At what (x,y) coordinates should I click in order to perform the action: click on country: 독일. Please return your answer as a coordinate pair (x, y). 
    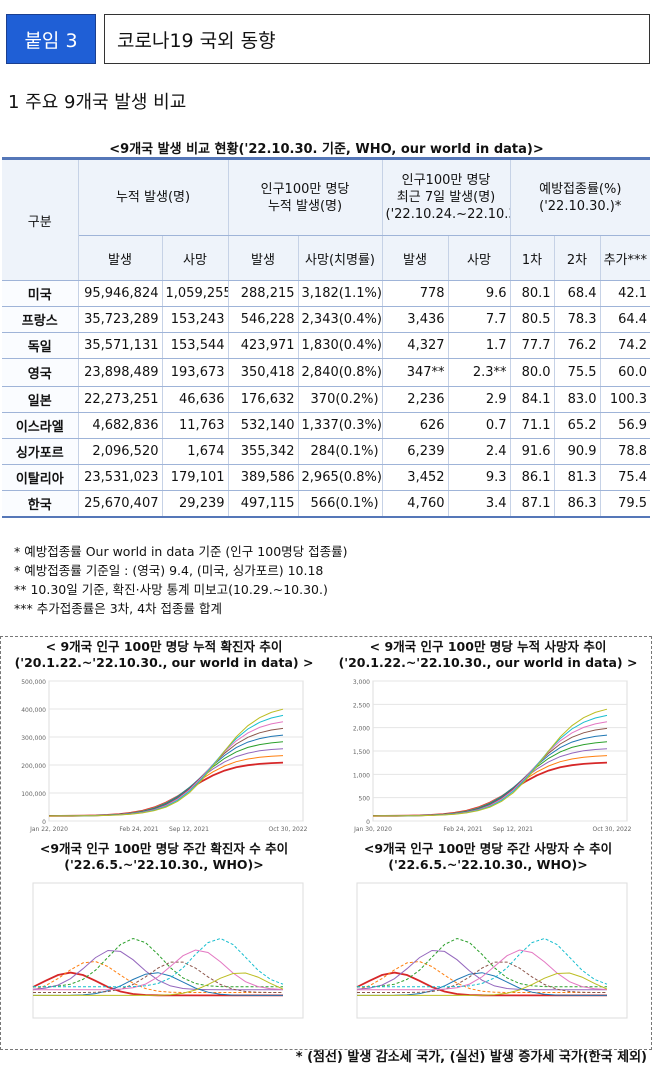
    Looking at the image, I should click on (40, 345).